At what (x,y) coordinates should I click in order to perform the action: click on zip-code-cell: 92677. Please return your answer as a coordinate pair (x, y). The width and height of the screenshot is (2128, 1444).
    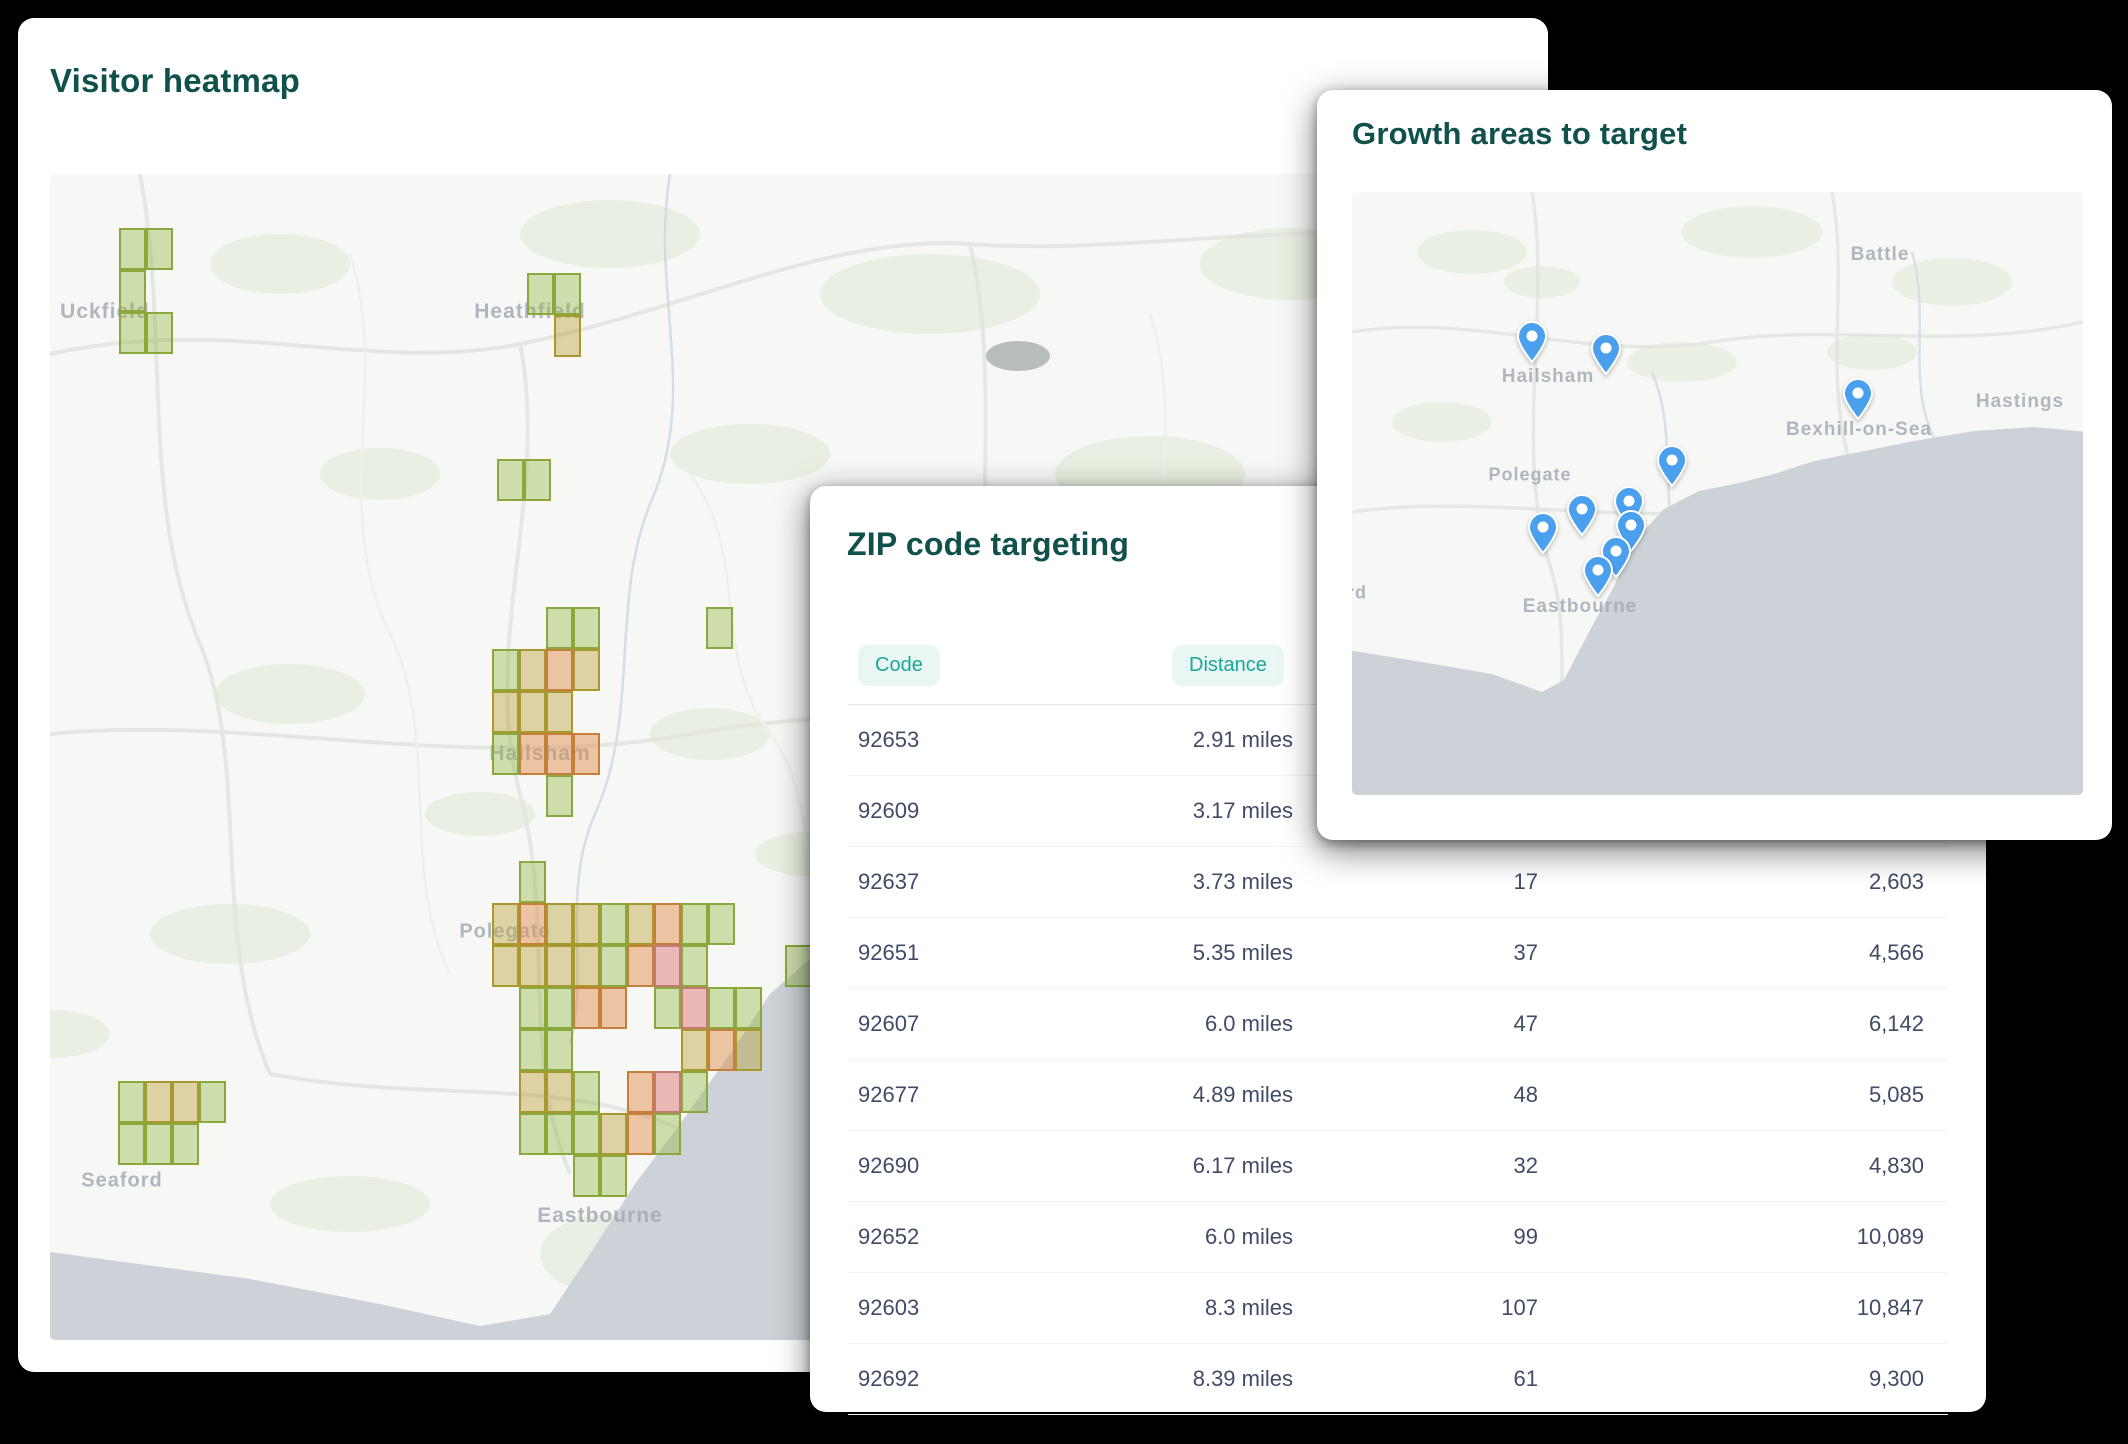
    Looking at the image, I should click on (889, 1094).